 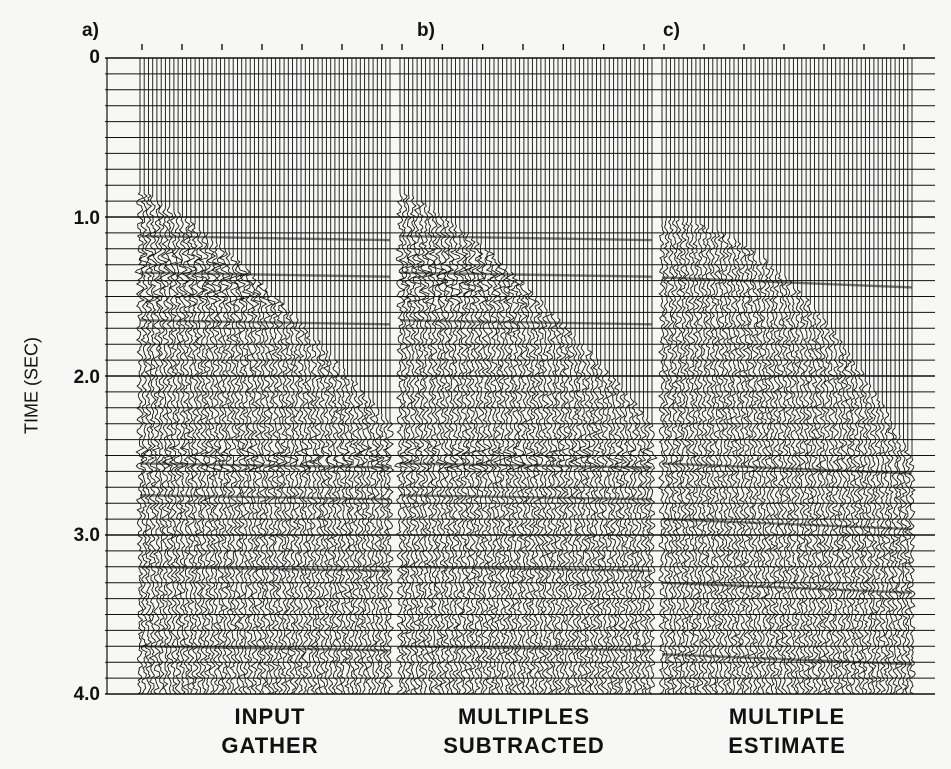 What do you see at coordinates (94, 57) in the screenshot?
I see `time-tick-0: 0` at bounding box center [94, 57].